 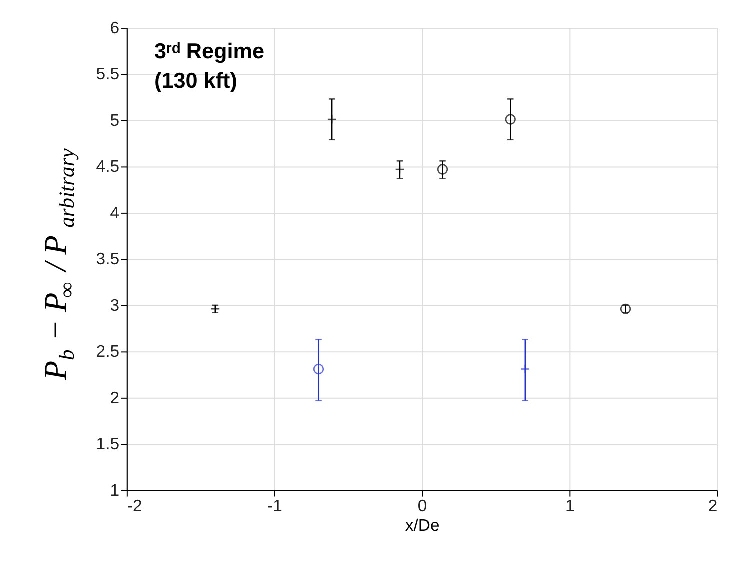 I want to click on y-tick-label: 4, so click(x=115, y=212).